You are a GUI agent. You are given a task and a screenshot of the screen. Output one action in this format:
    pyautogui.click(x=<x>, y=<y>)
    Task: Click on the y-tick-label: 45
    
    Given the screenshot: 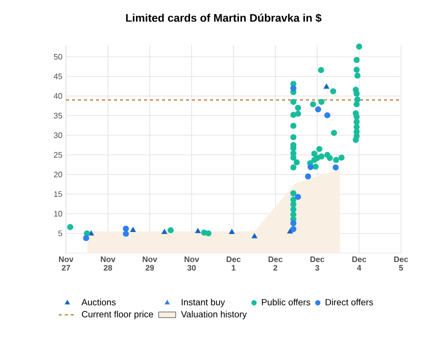 What is the action you would take?
    pyautogui.click(x=58, y=77)
    